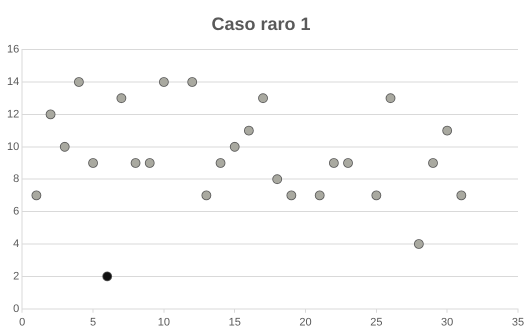 Image resolution: width=528 pixels, height=336 pixels. I want to click on x-tick-label: 20, so click(305, 322).